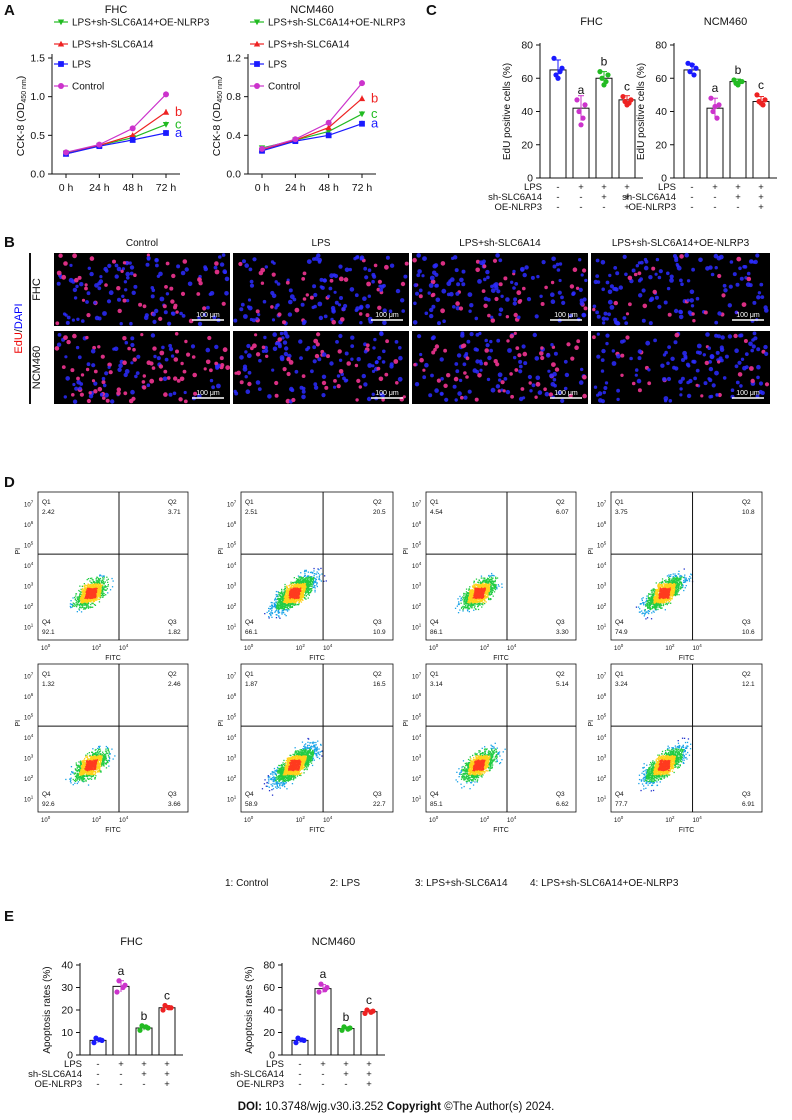  What do you see at coordinates (604, 62) in the screenshot?
I see `significance-letter: b` at bounding box center [604, 62].